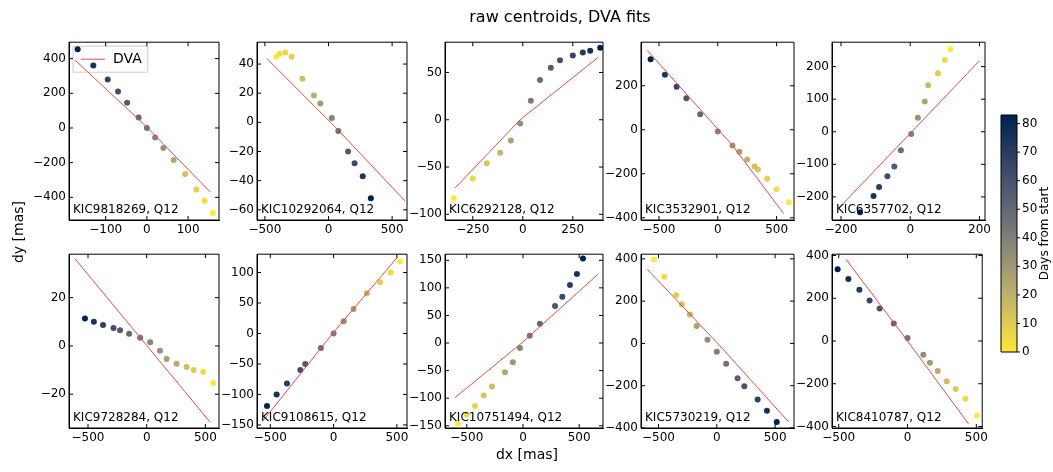 The width and height of the screenshot is (1053, 472). Describe the element at coordinates (1030, 179) in the screenshot. I see `color-bar-label: 60` at that location.